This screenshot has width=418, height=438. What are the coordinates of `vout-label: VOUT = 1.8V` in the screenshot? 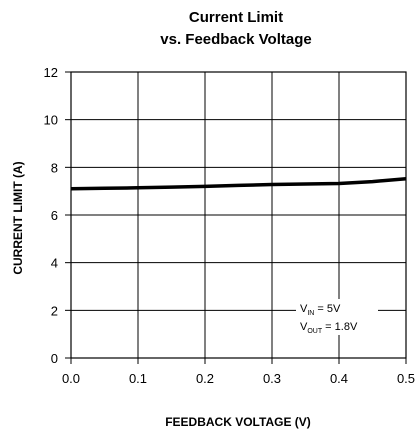 It's located at (329, 328).